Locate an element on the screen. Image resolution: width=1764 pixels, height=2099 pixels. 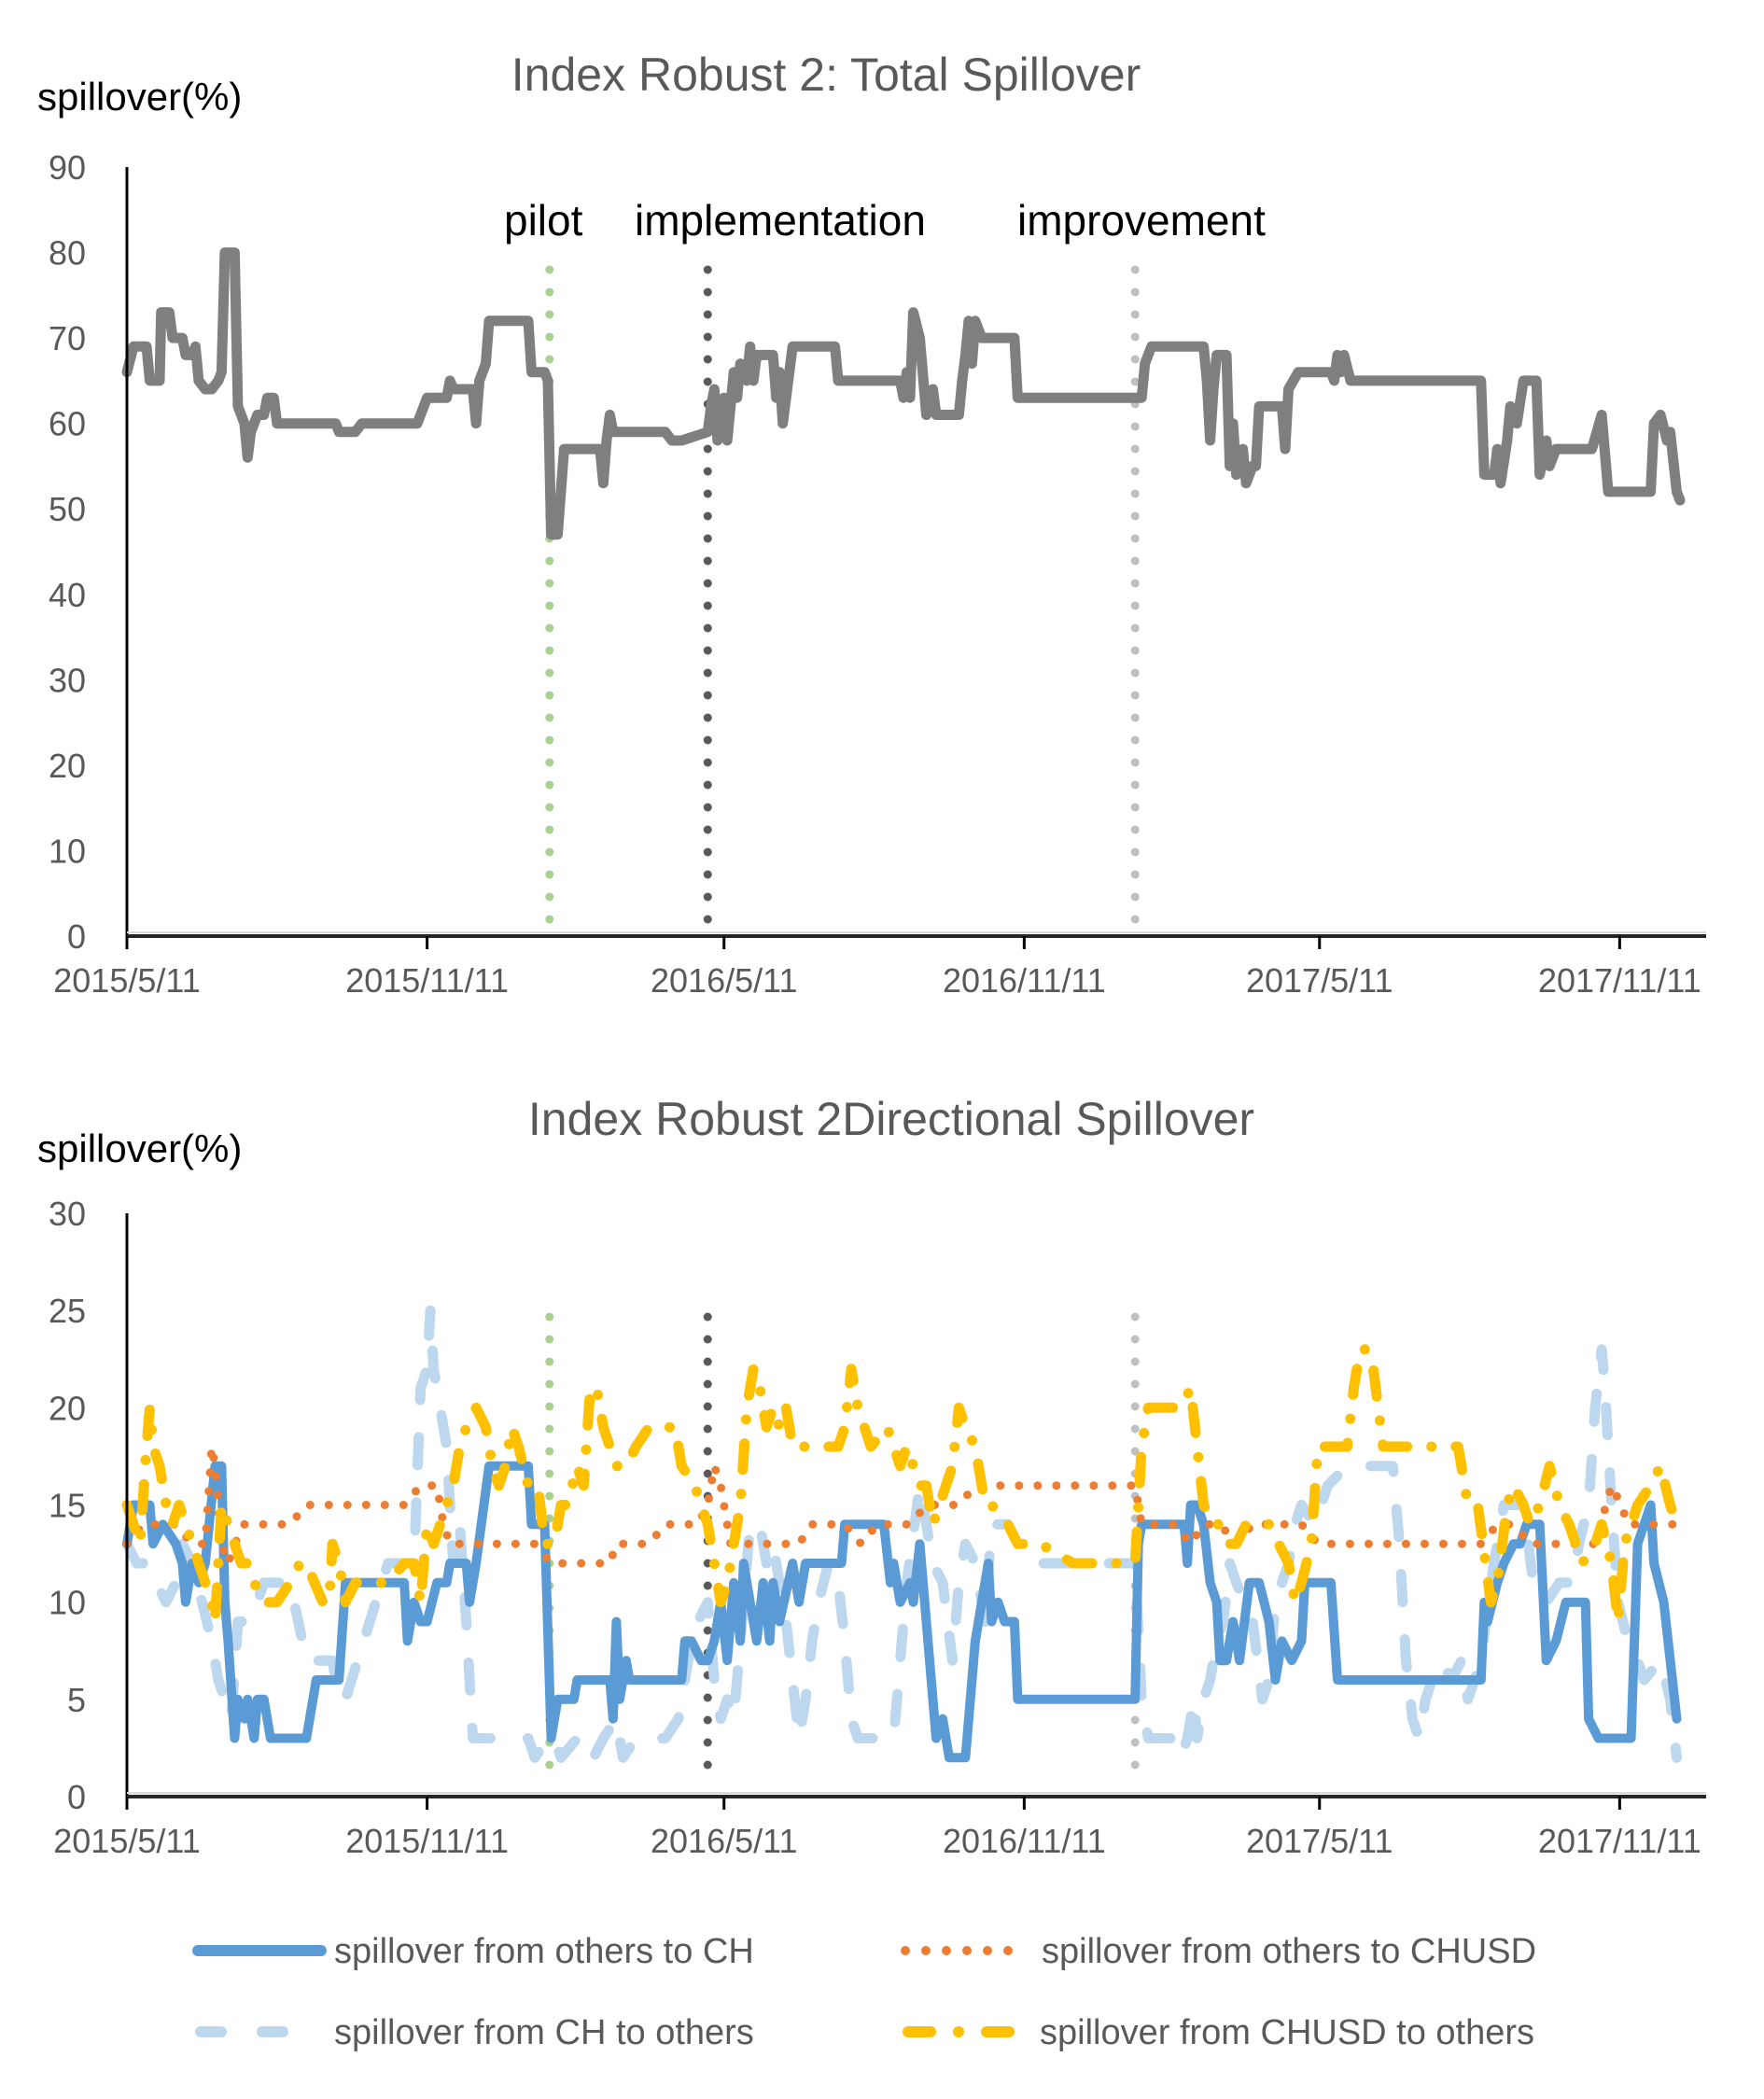
event-label-pilot: pilot is located at coordinates (543, 221).